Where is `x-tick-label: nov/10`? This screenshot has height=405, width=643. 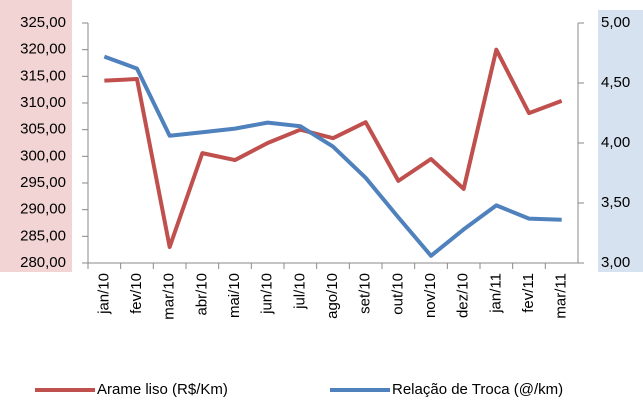
x-tick-label: nov/10 is located at coordinates (430, 295).